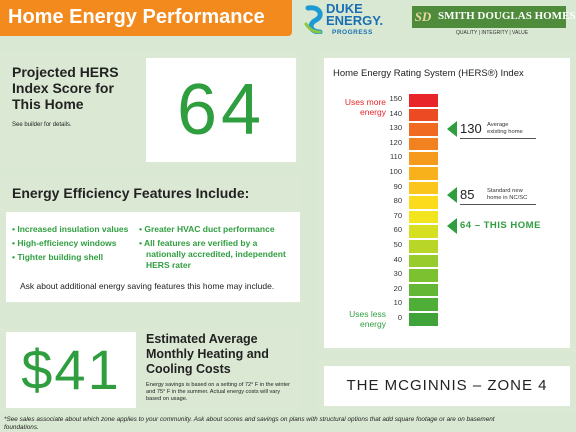  I want to click on header-banner: Home Energy Performance, so click(146, 18).